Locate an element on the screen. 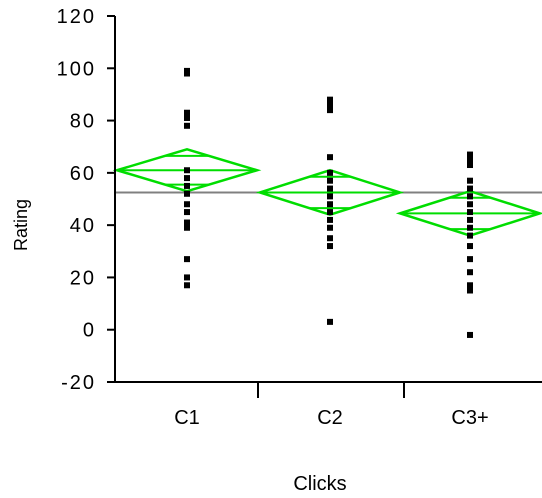  y-tick-label: 120 is located at coordinates (76, 17).